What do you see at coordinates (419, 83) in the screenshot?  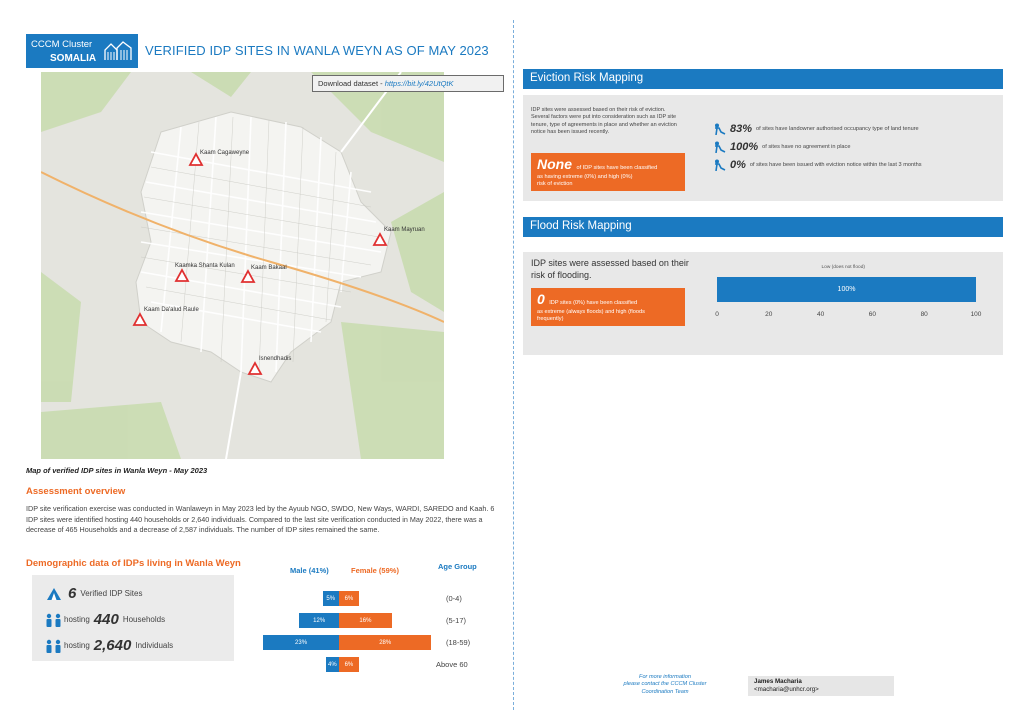 I see `download-link: https://bit.ly/42UtQtK` at bounding box center [419, 83].